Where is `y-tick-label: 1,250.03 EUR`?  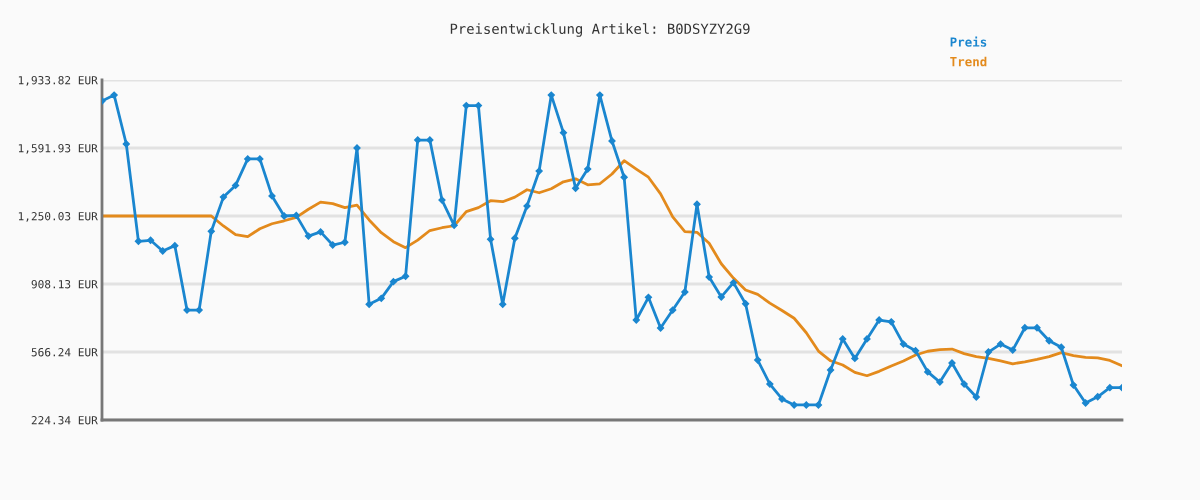 y-tick-label: 1,250.03 EUR is located at coordinates (58, 217).